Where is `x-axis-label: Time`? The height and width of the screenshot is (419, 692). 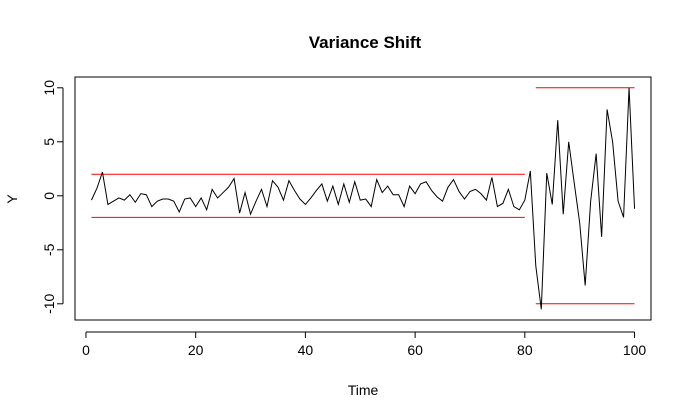
x-axis-label: Time is located at coordinates (363, 390).